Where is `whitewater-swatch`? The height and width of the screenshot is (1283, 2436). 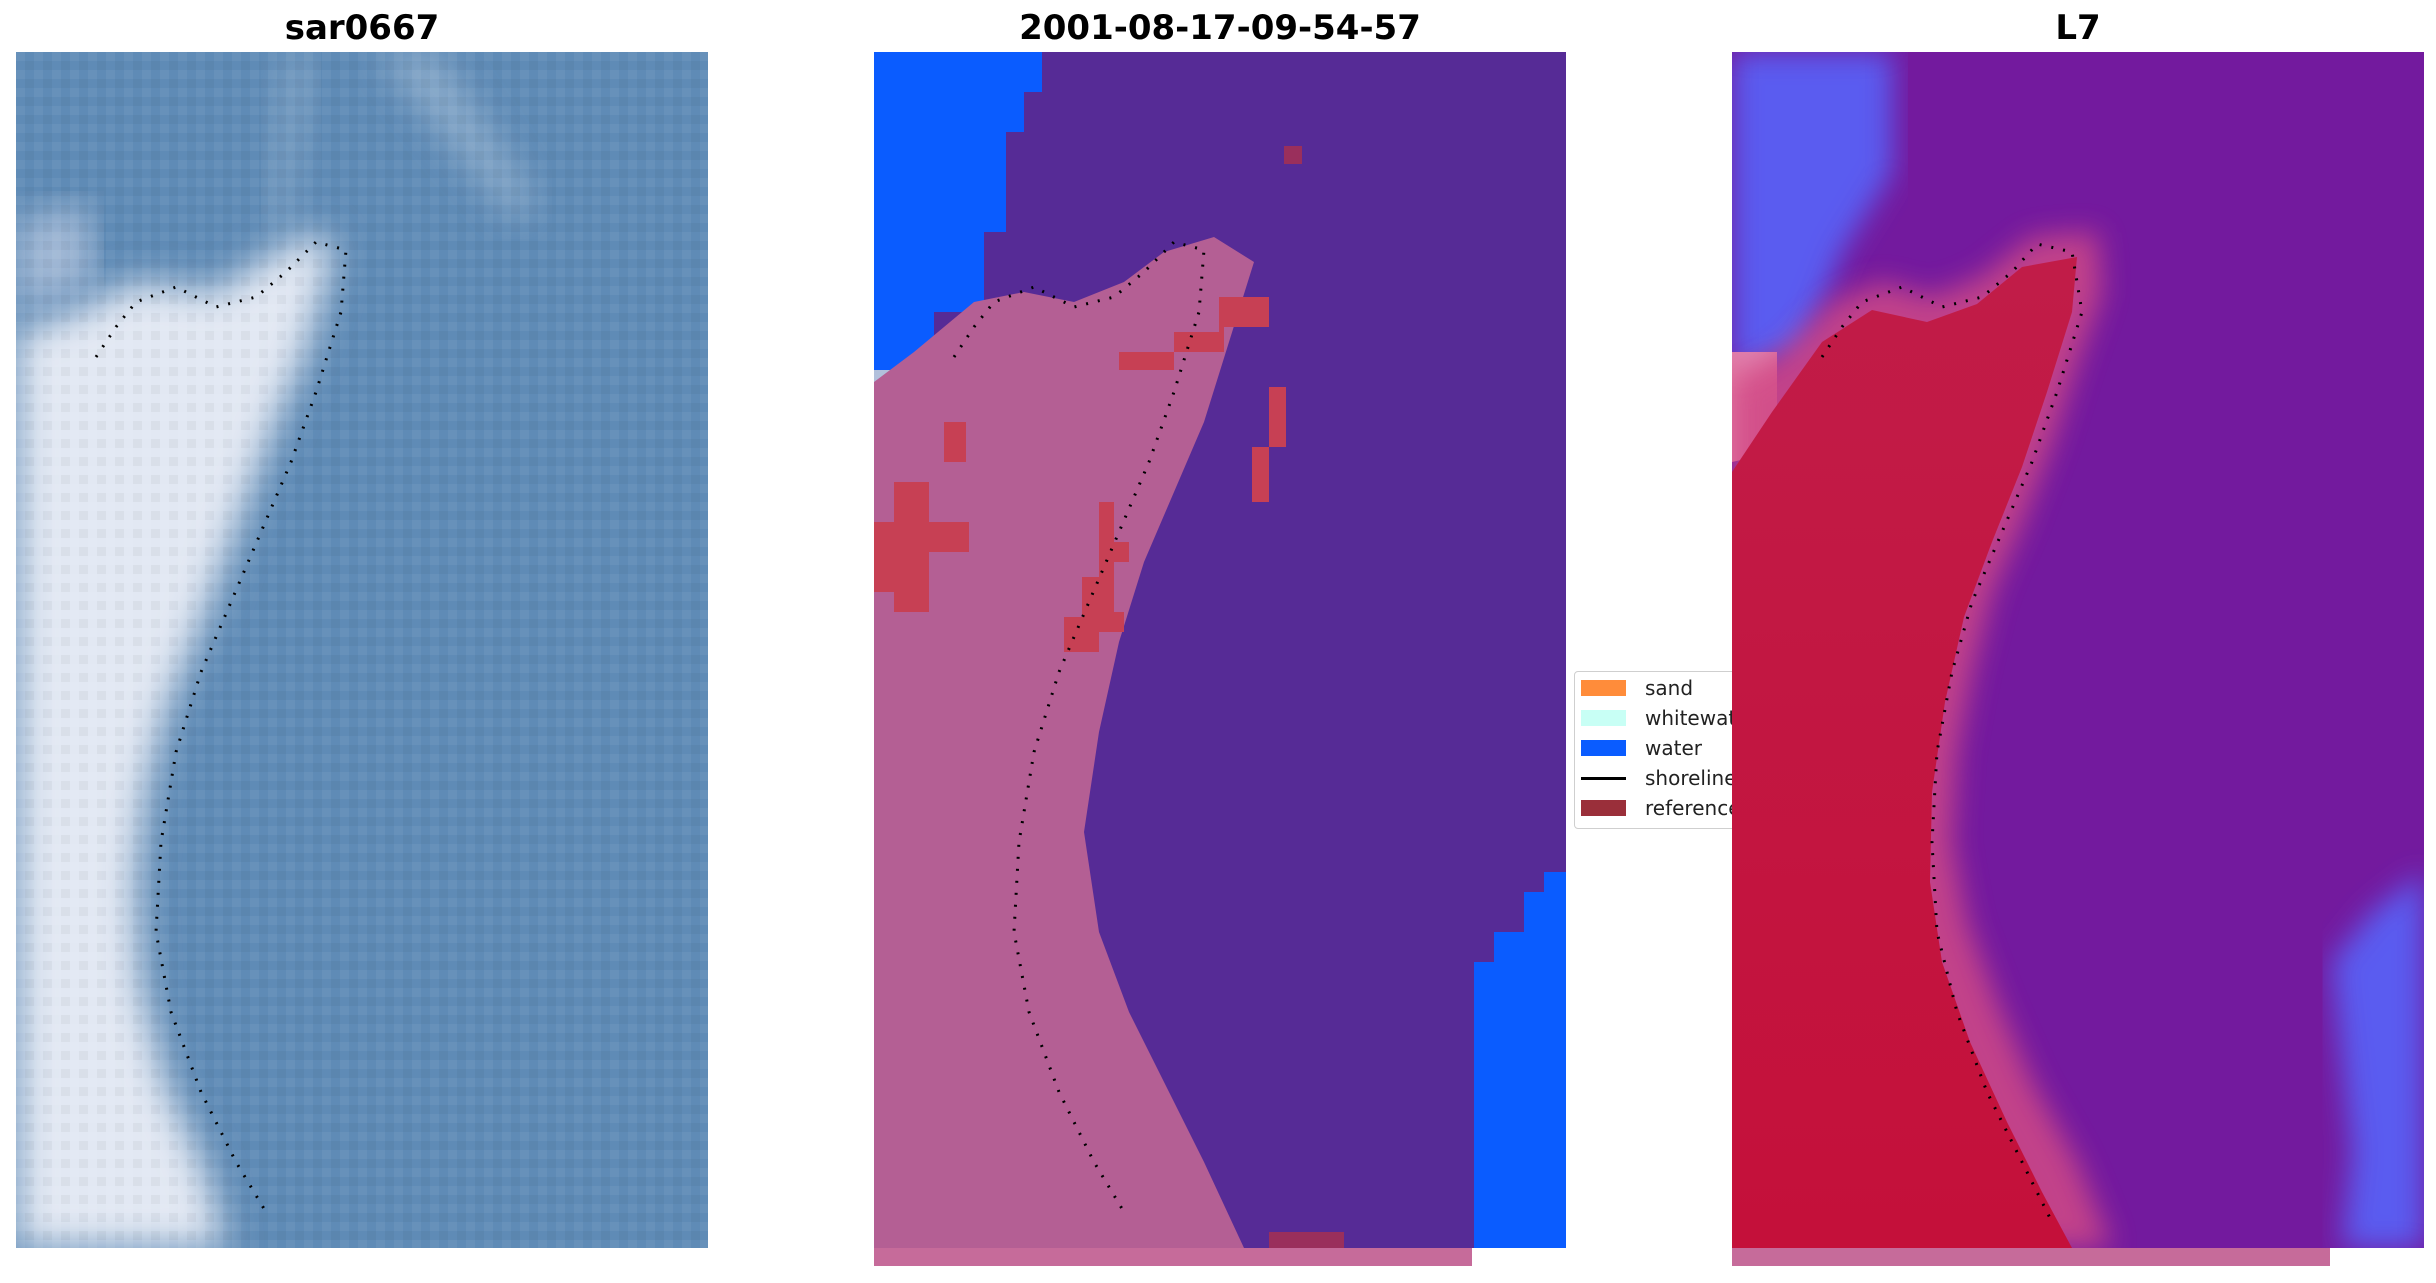 whitewater-swatch is located at coordinates (1603, 718).